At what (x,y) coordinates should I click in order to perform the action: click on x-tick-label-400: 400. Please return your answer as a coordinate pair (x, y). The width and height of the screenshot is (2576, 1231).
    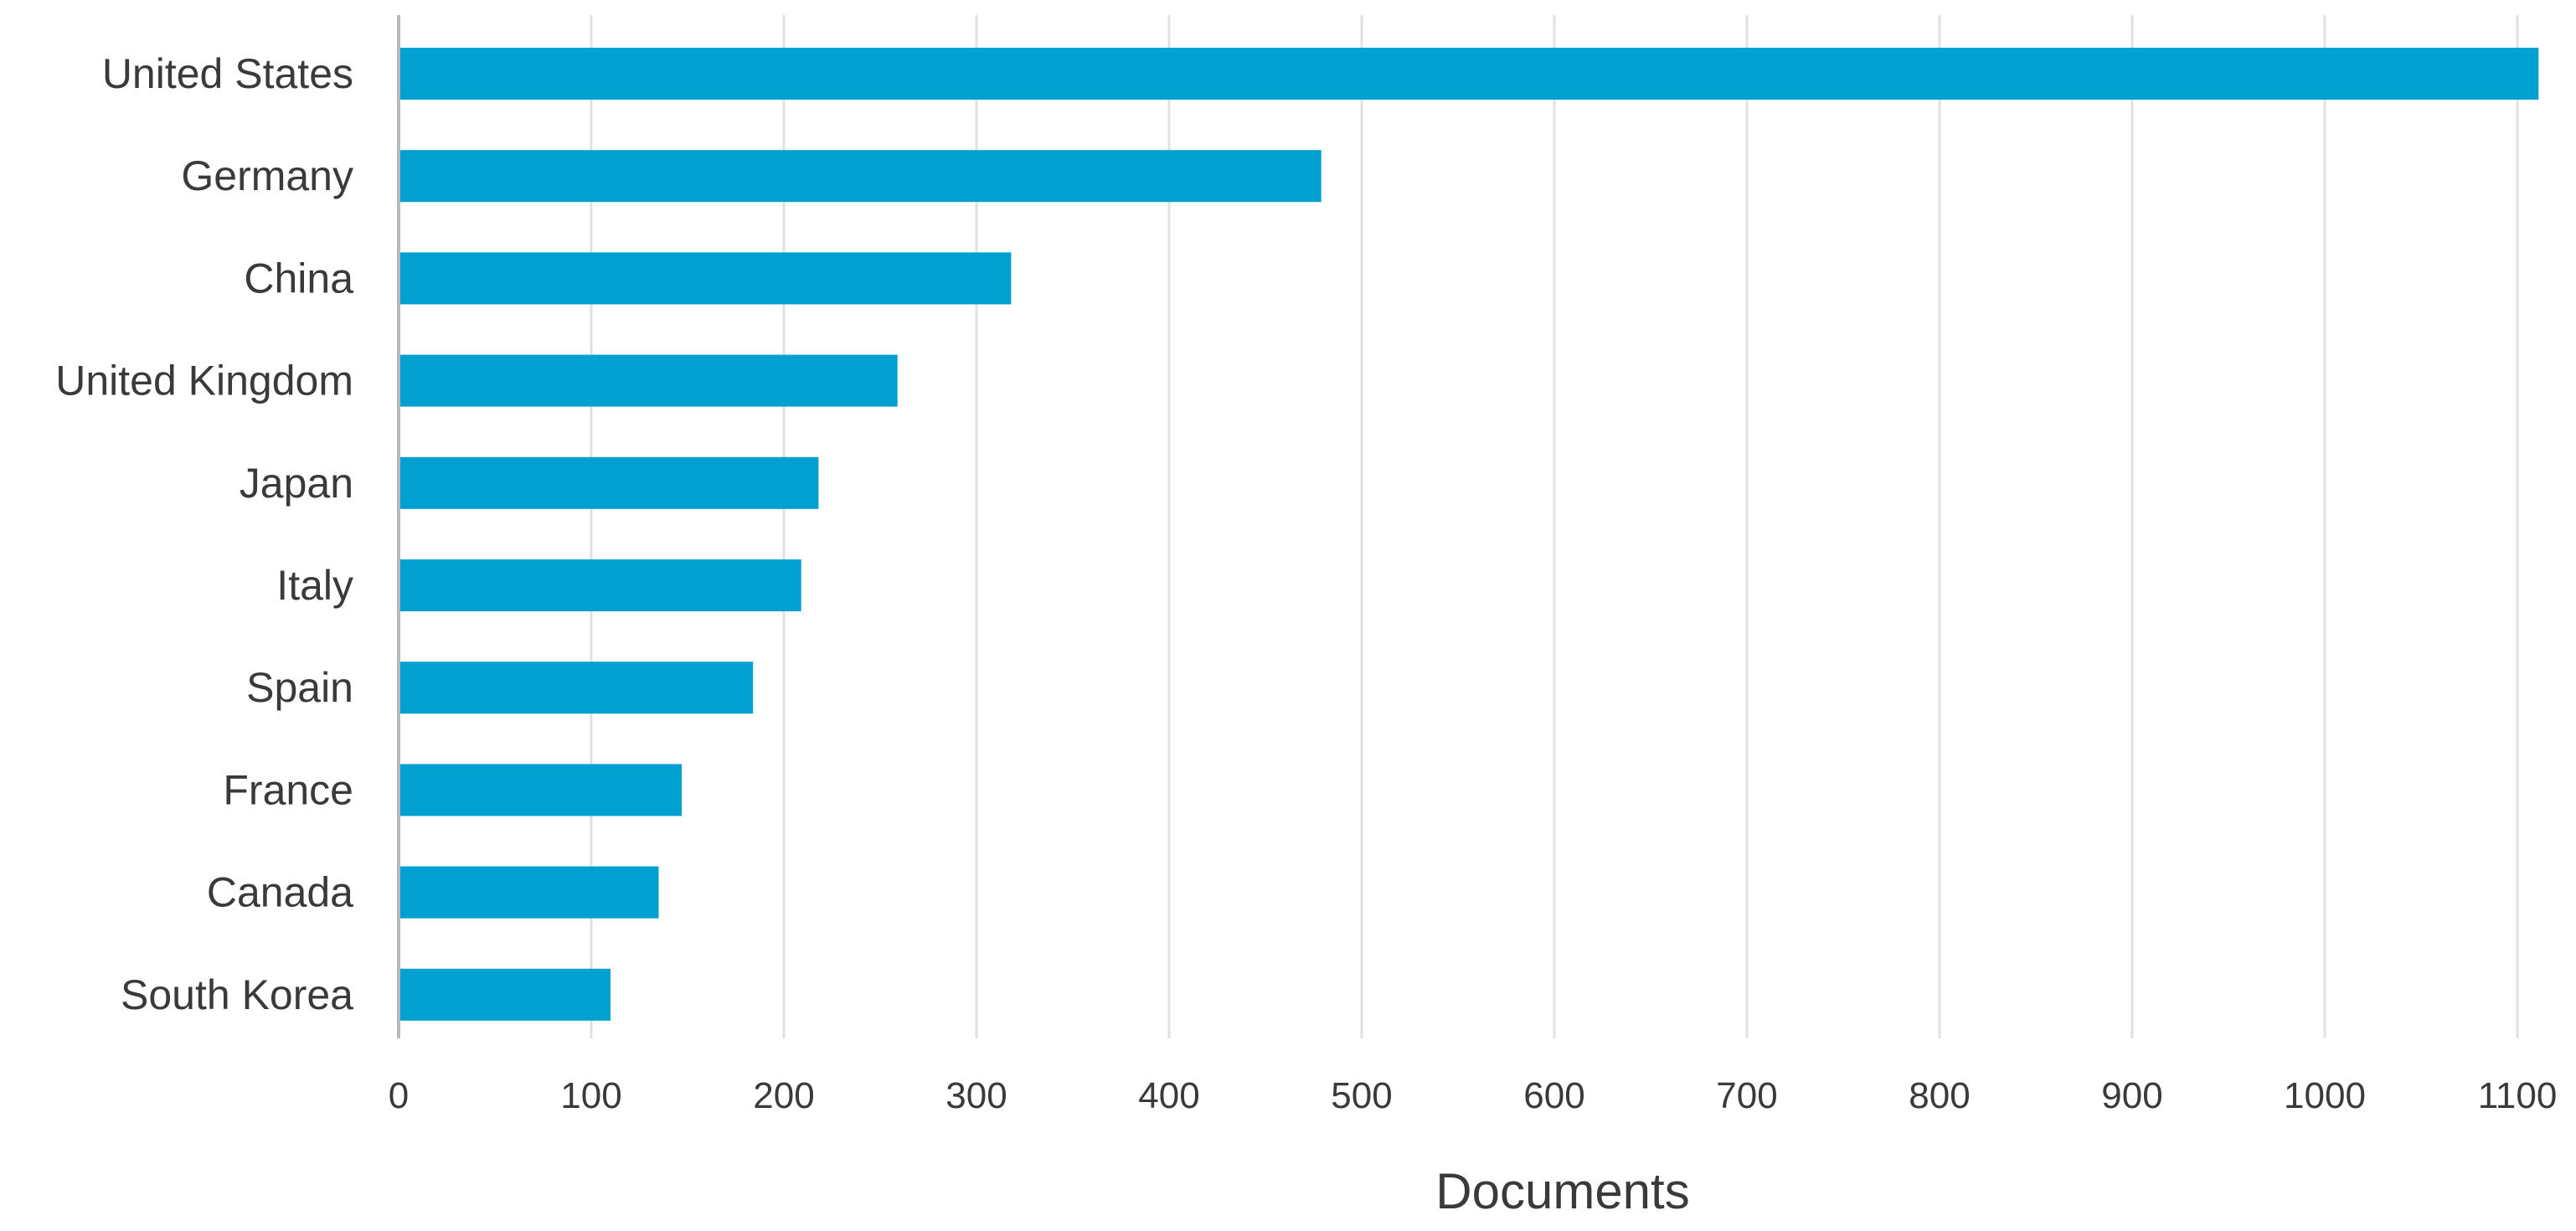
    Looking at the image, I should click on (1168, 1095).